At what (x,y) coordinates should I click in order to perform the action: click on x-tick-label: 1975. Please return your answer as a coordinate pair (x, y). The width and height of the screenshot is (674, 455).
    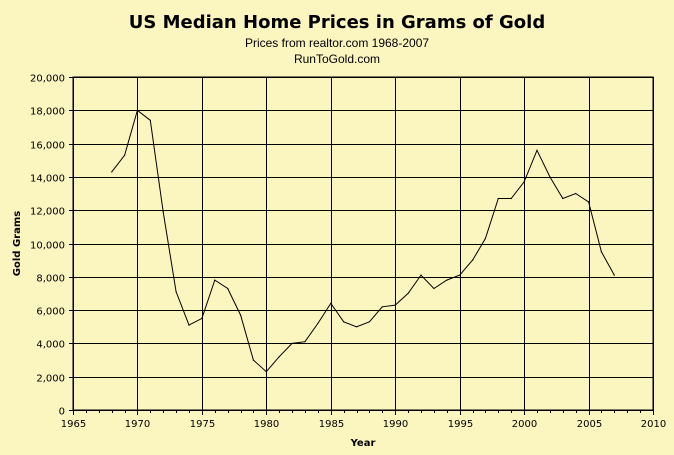
    Looking at the image, I should click on (202, 424).